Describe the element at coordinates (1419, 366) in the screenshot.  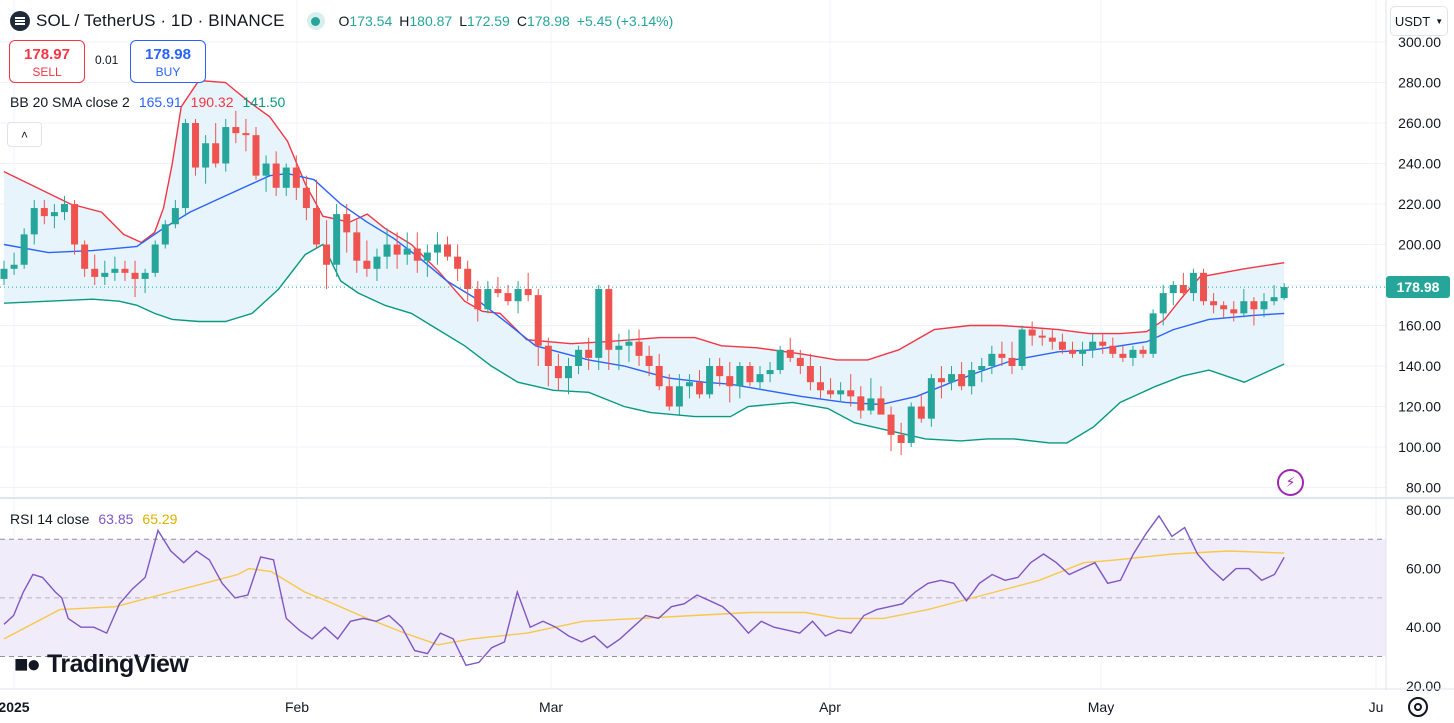
I see `price-tick-label: 140.00` at that location.